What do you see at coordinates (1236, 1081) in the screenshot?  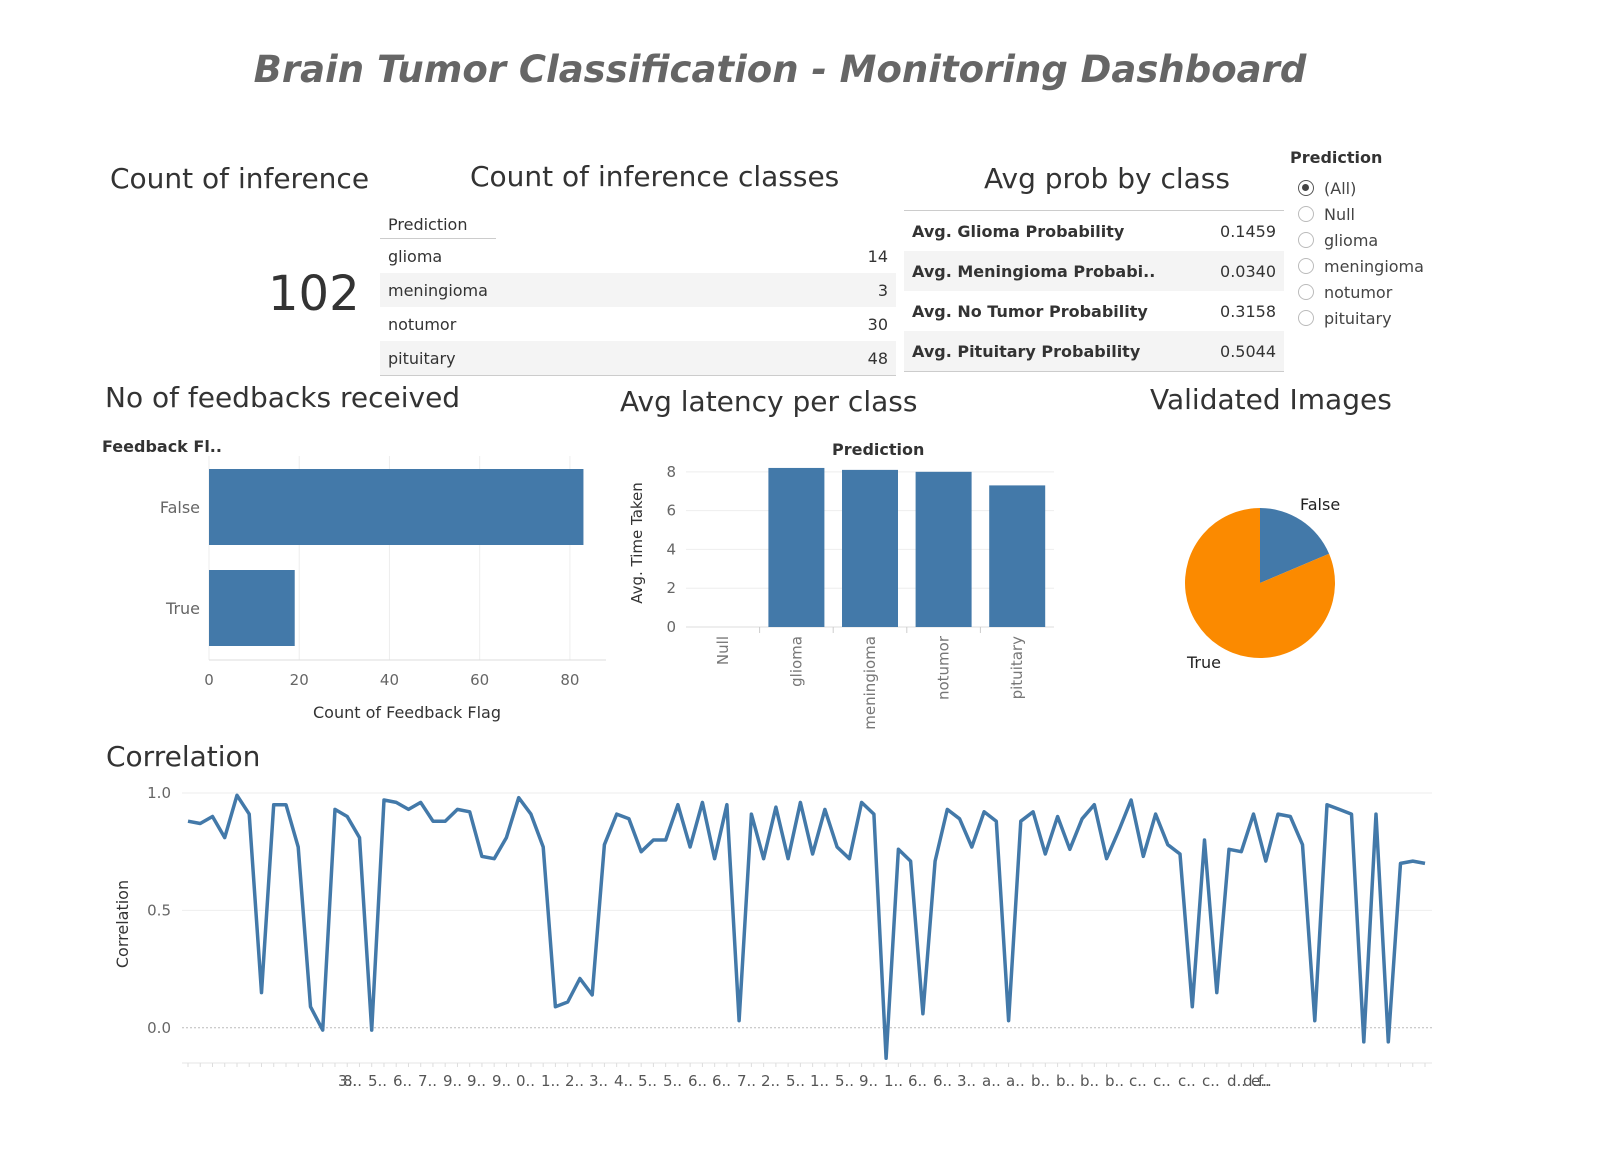 I see `x-tick-label: d..` at bounding box center [1236, 1081].